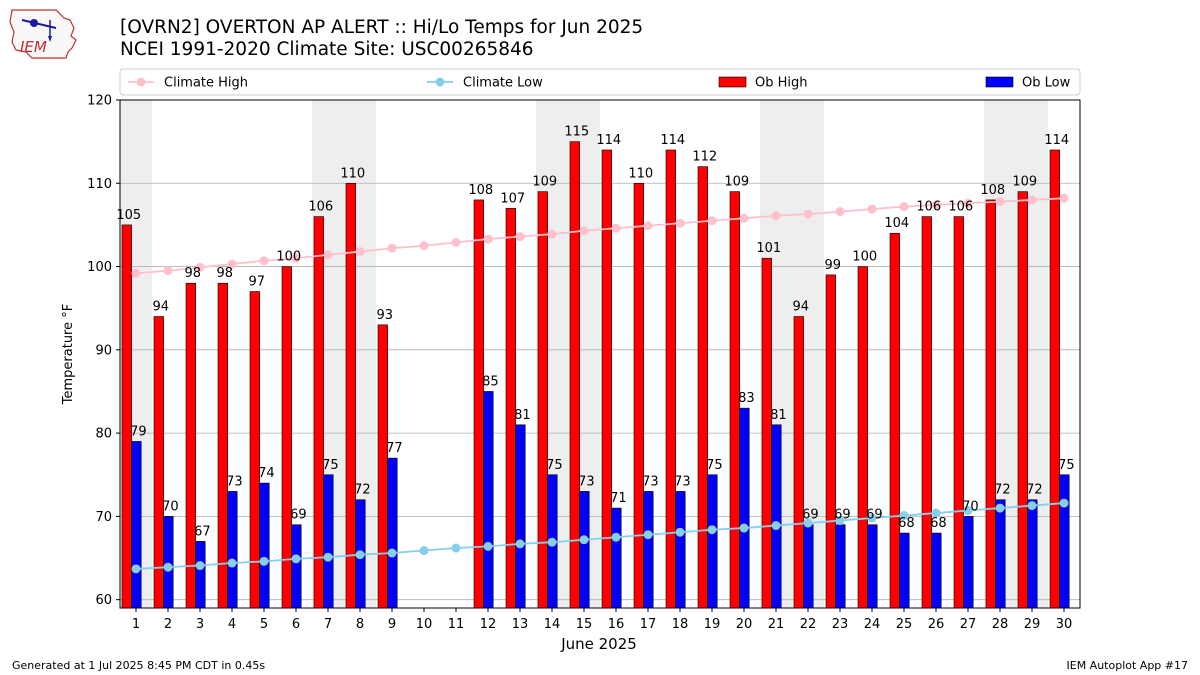 Image resolution: width=1200 pixels, height=675 pixels. What do you see at coordinates (266, 473) in the screenshot?
I see `ob-low-label: 74` at bounding box center [266, 473].